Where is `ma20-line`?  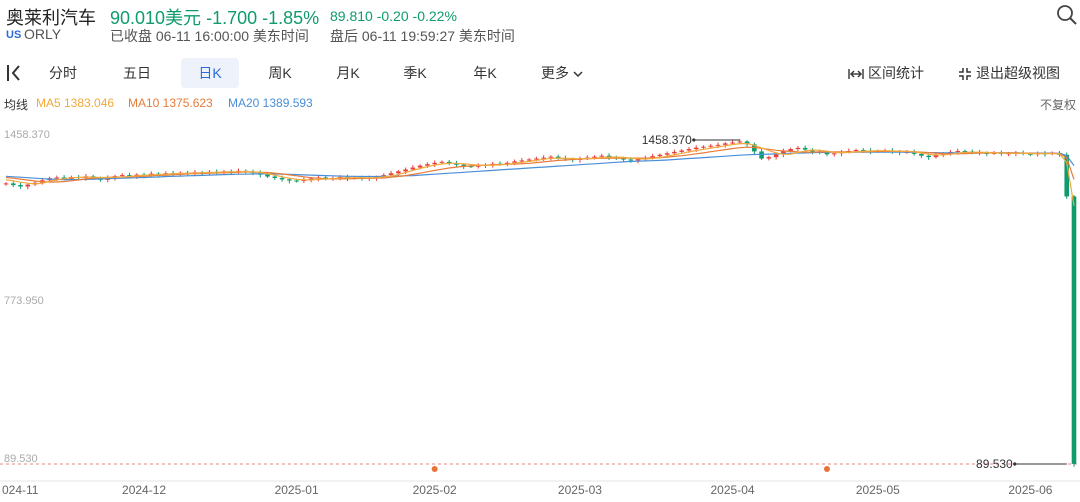
ma20-line is located at coordinates (540, 166).